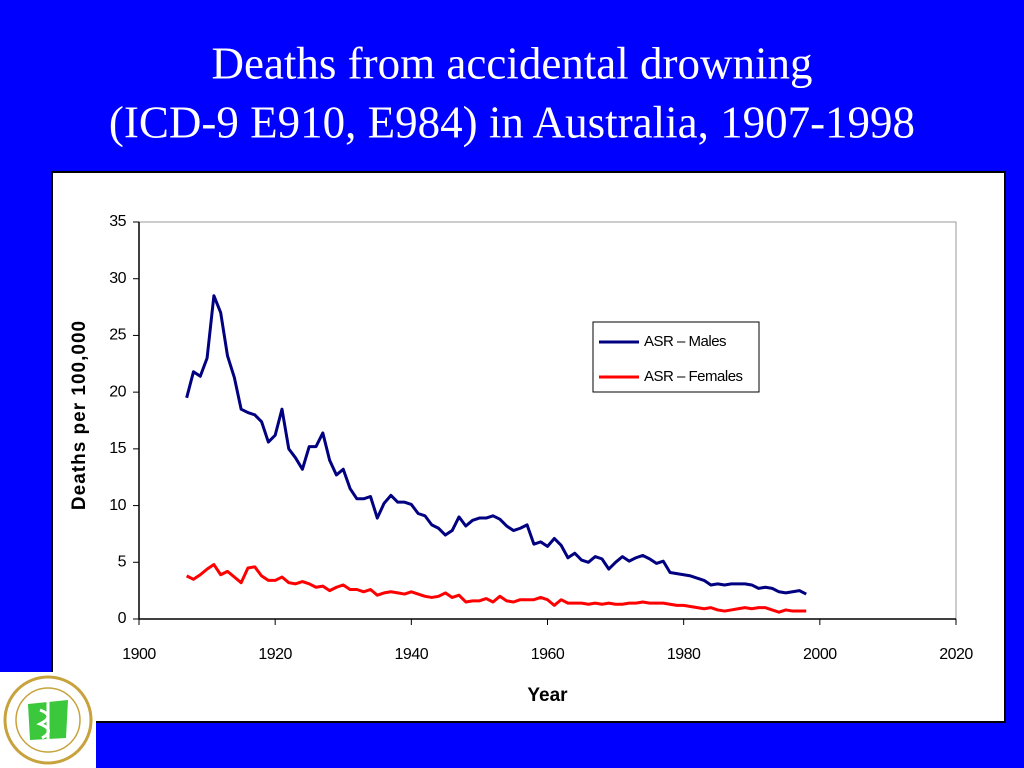  What do you see at coordinates (117, 505) in the screenshot?
I see `y-tick-label: 10` at bounding box center [117, 505].